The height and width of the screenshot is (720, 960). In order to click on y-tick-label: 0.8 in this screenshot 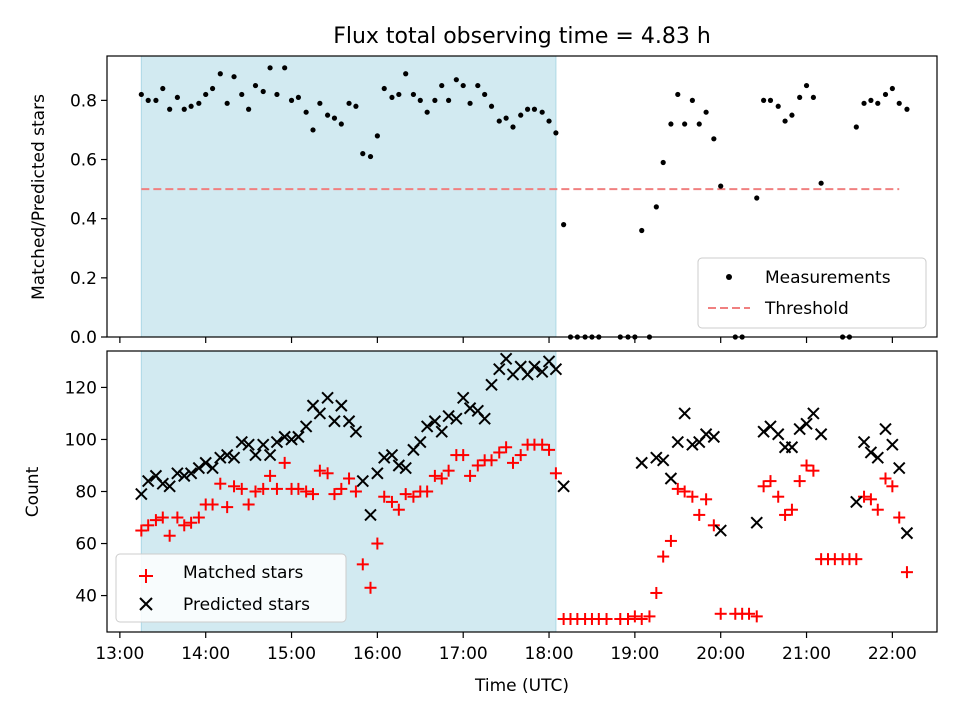, I will do `click(83, 101)`.